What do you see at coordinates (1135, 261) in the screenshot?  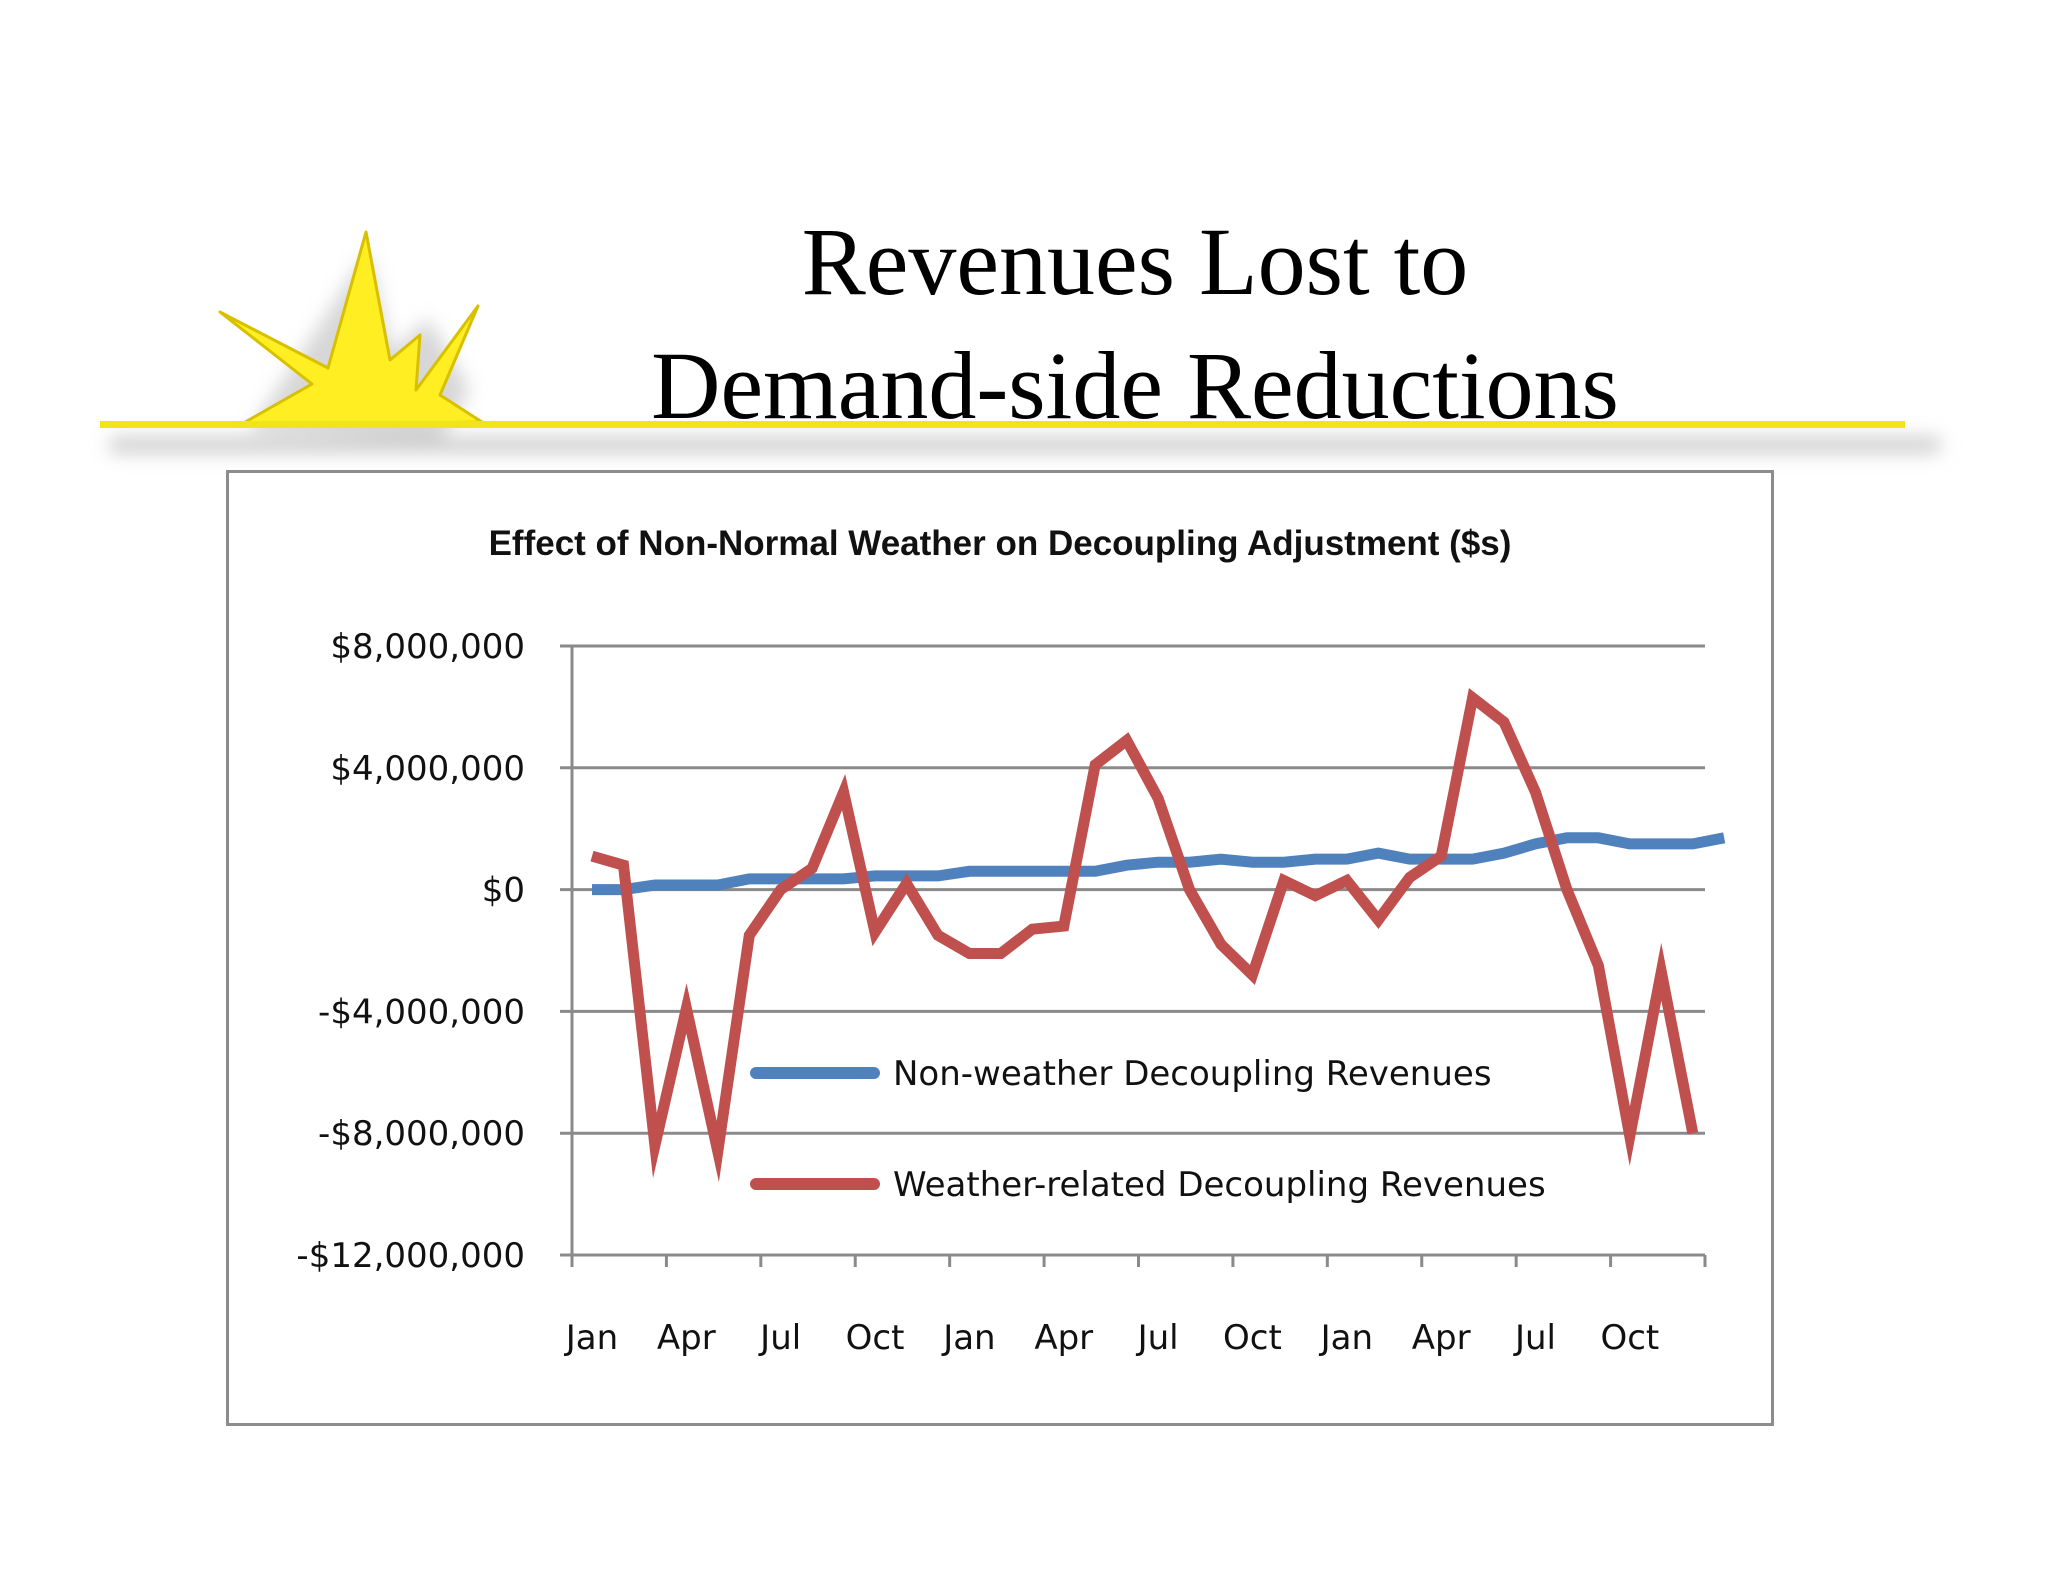 I see `slide-title-line1: Revenues Lost to` at bounding box center [1135, 261].